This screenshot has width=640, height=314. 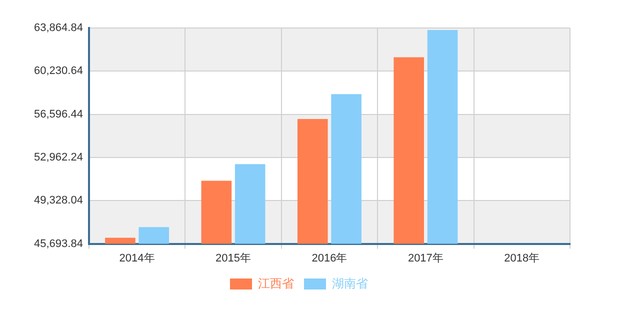 What do you see at coordinates (350, 283) in the screenshot?
I see `legend-label: 湖南省` at bounding box center [350, 283].